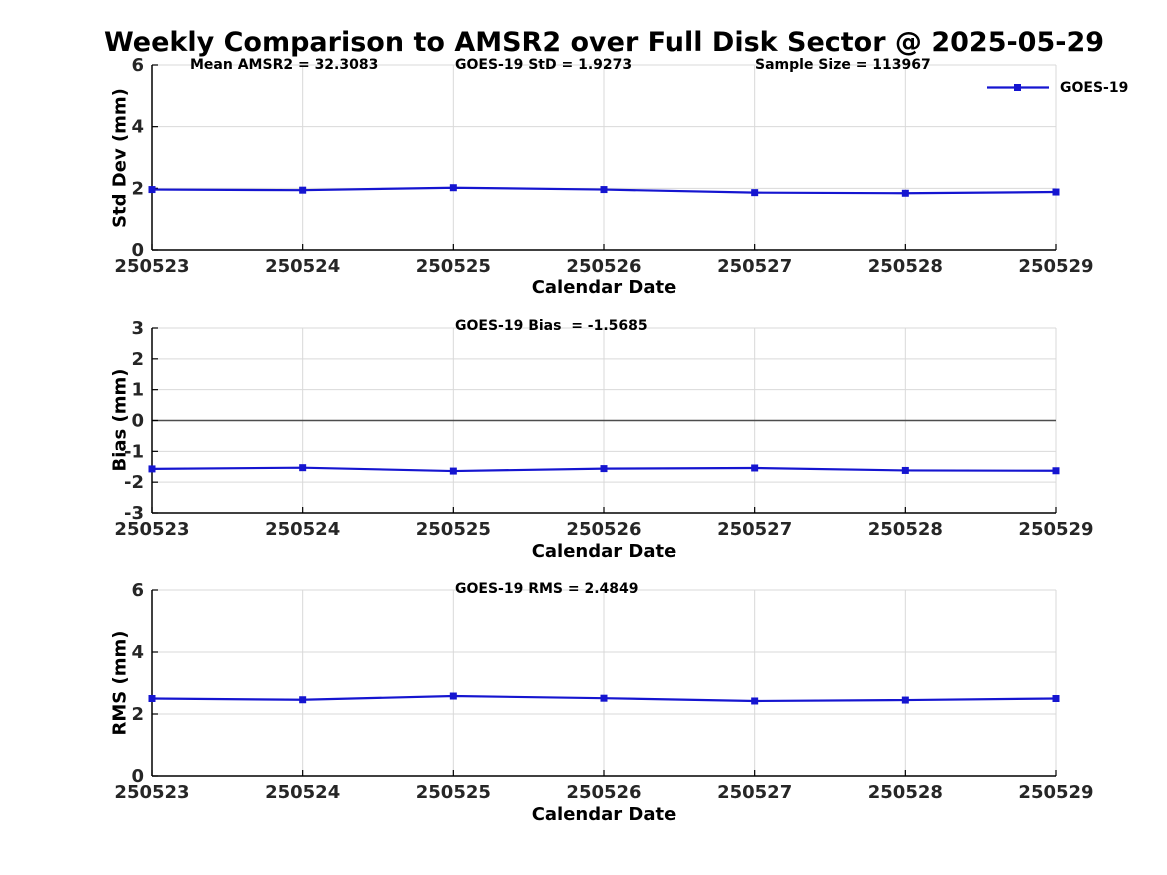 Image resolution: width=1167 pixels, height=875 pixels. I want to click on svg-text: 1, so click(137, 390).